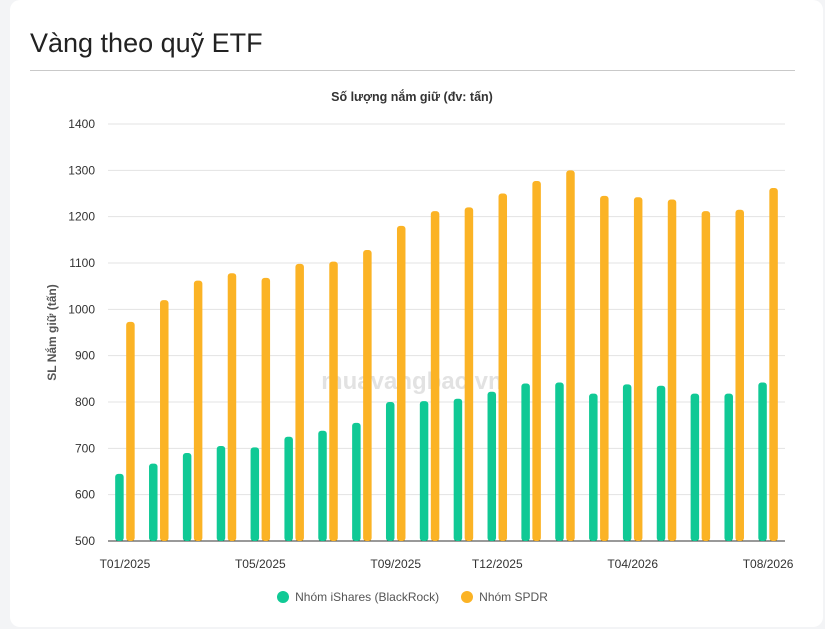 Image resolution: width=825 pixels, height=629 pixels. Describe the element at coordinates (81, 170) in the screenshot. I see `y-tick-label: 1300` at that location.